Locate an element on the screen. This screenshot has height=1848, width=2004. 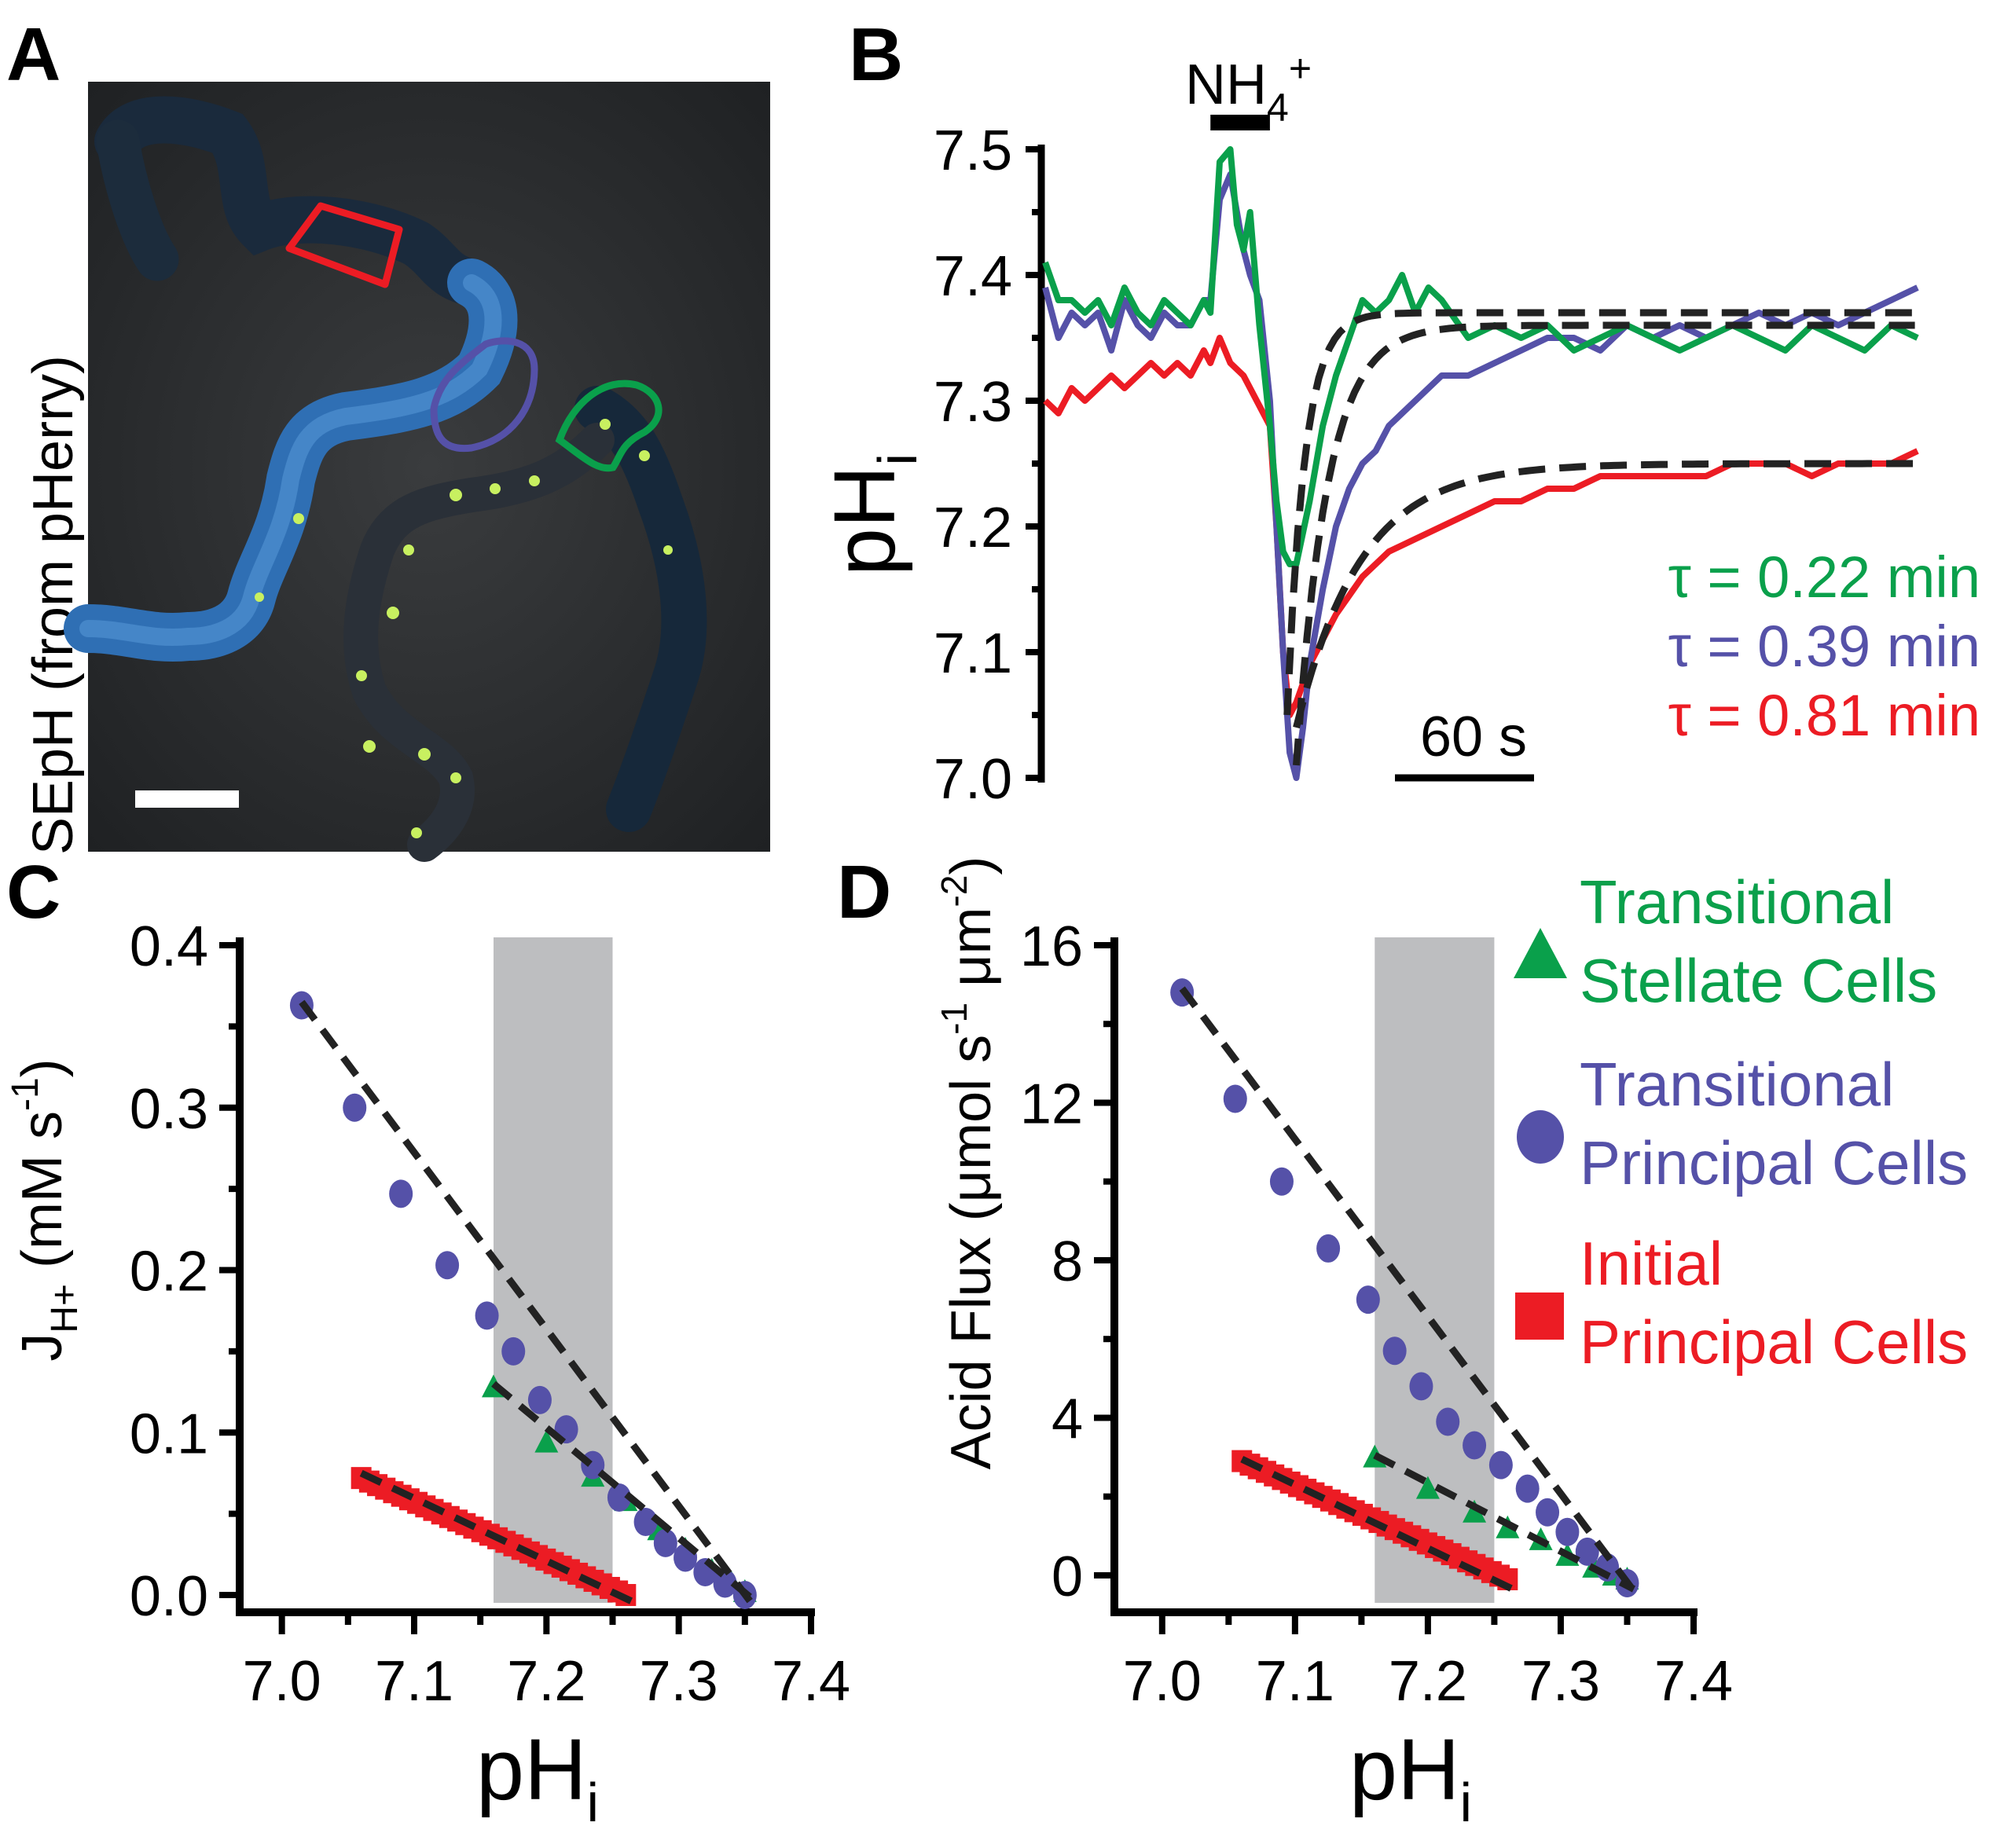
legend-label-line2: Principal Cells is located at coordinates (1774, 1342).